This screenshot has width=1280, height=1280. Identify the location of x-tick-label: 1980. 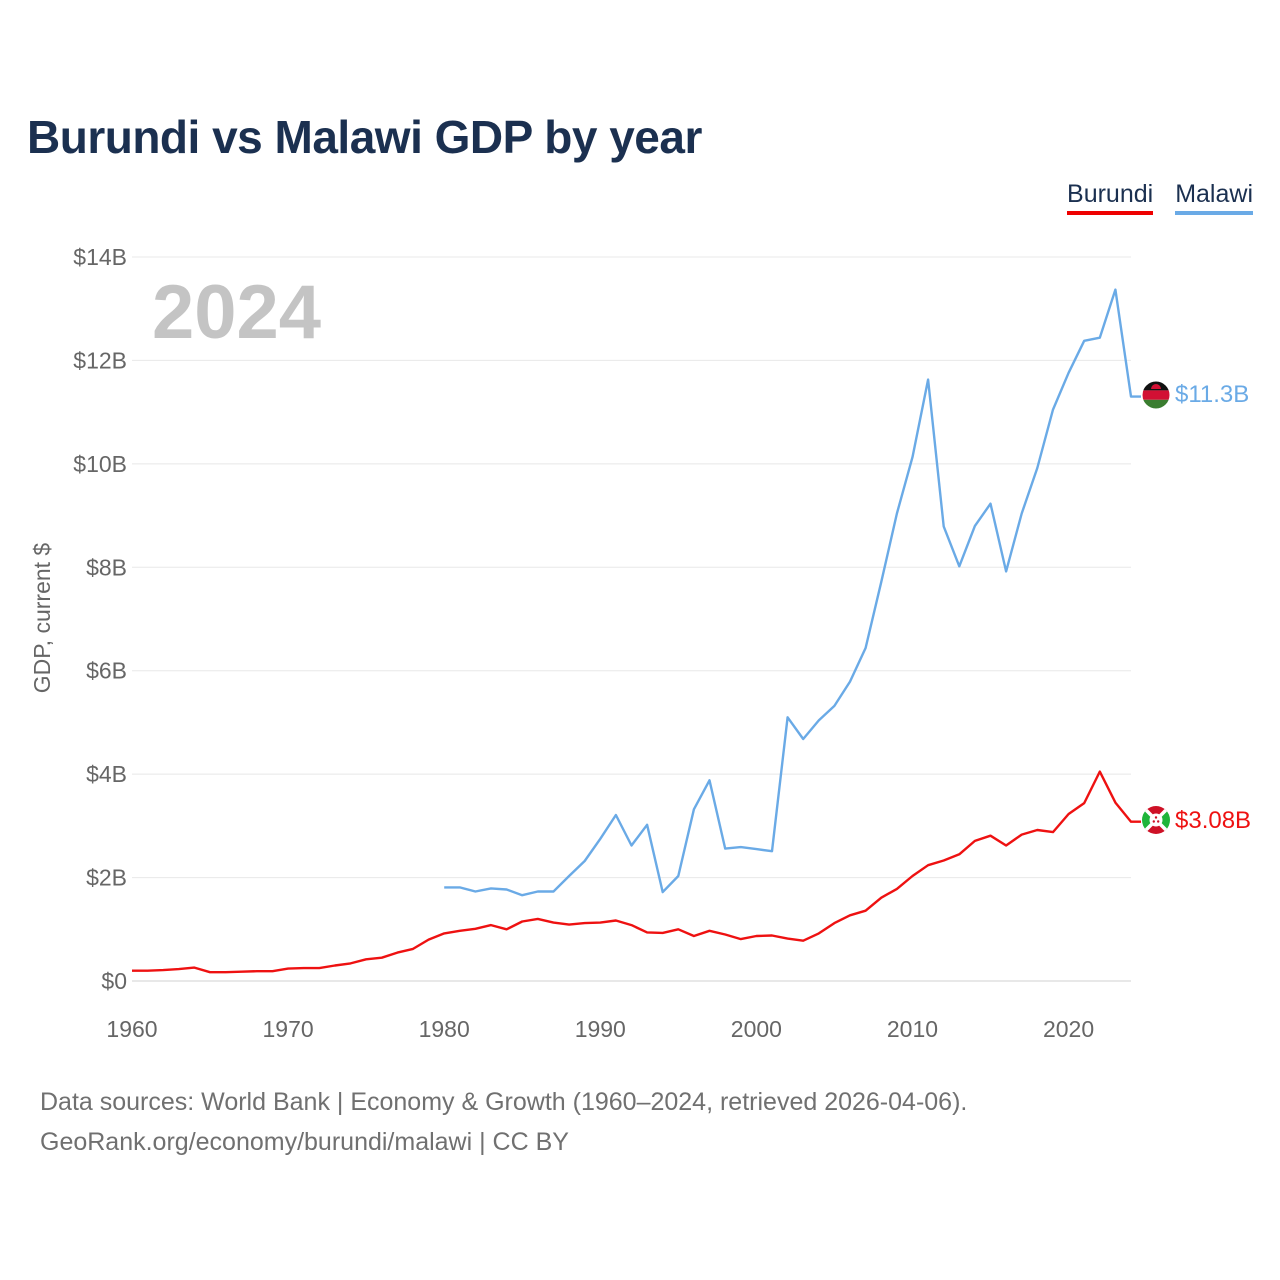
(444, 1029).